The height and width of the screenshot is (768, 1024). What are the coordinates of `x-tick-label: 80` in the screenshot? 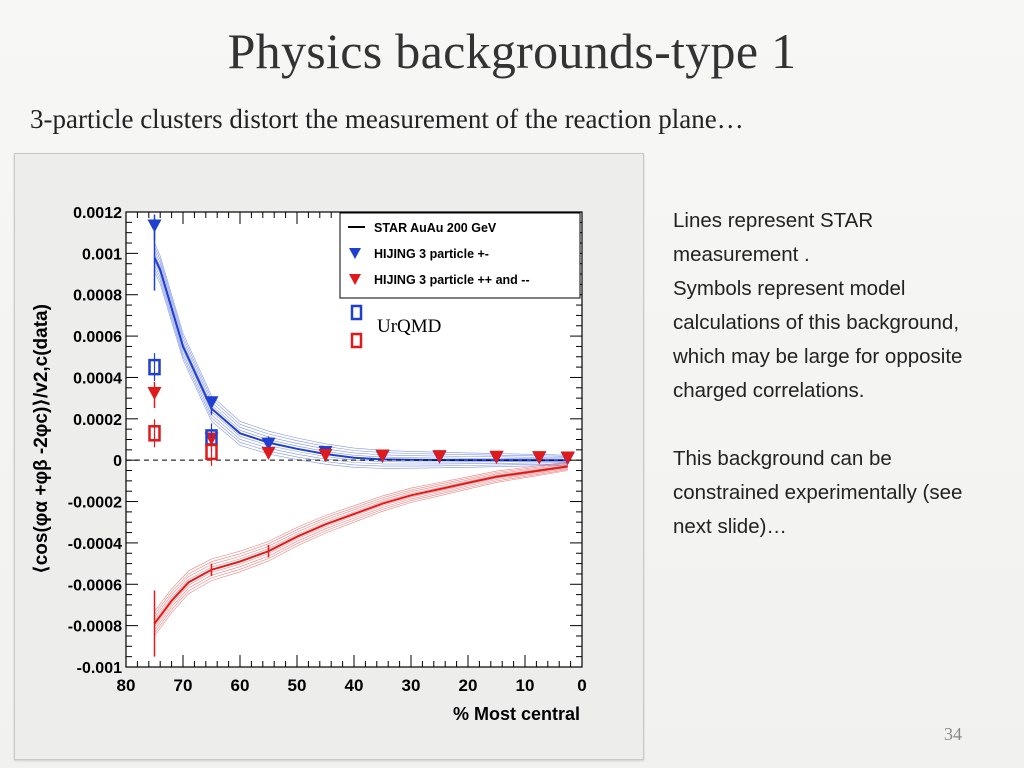 It's located at (126, 685).